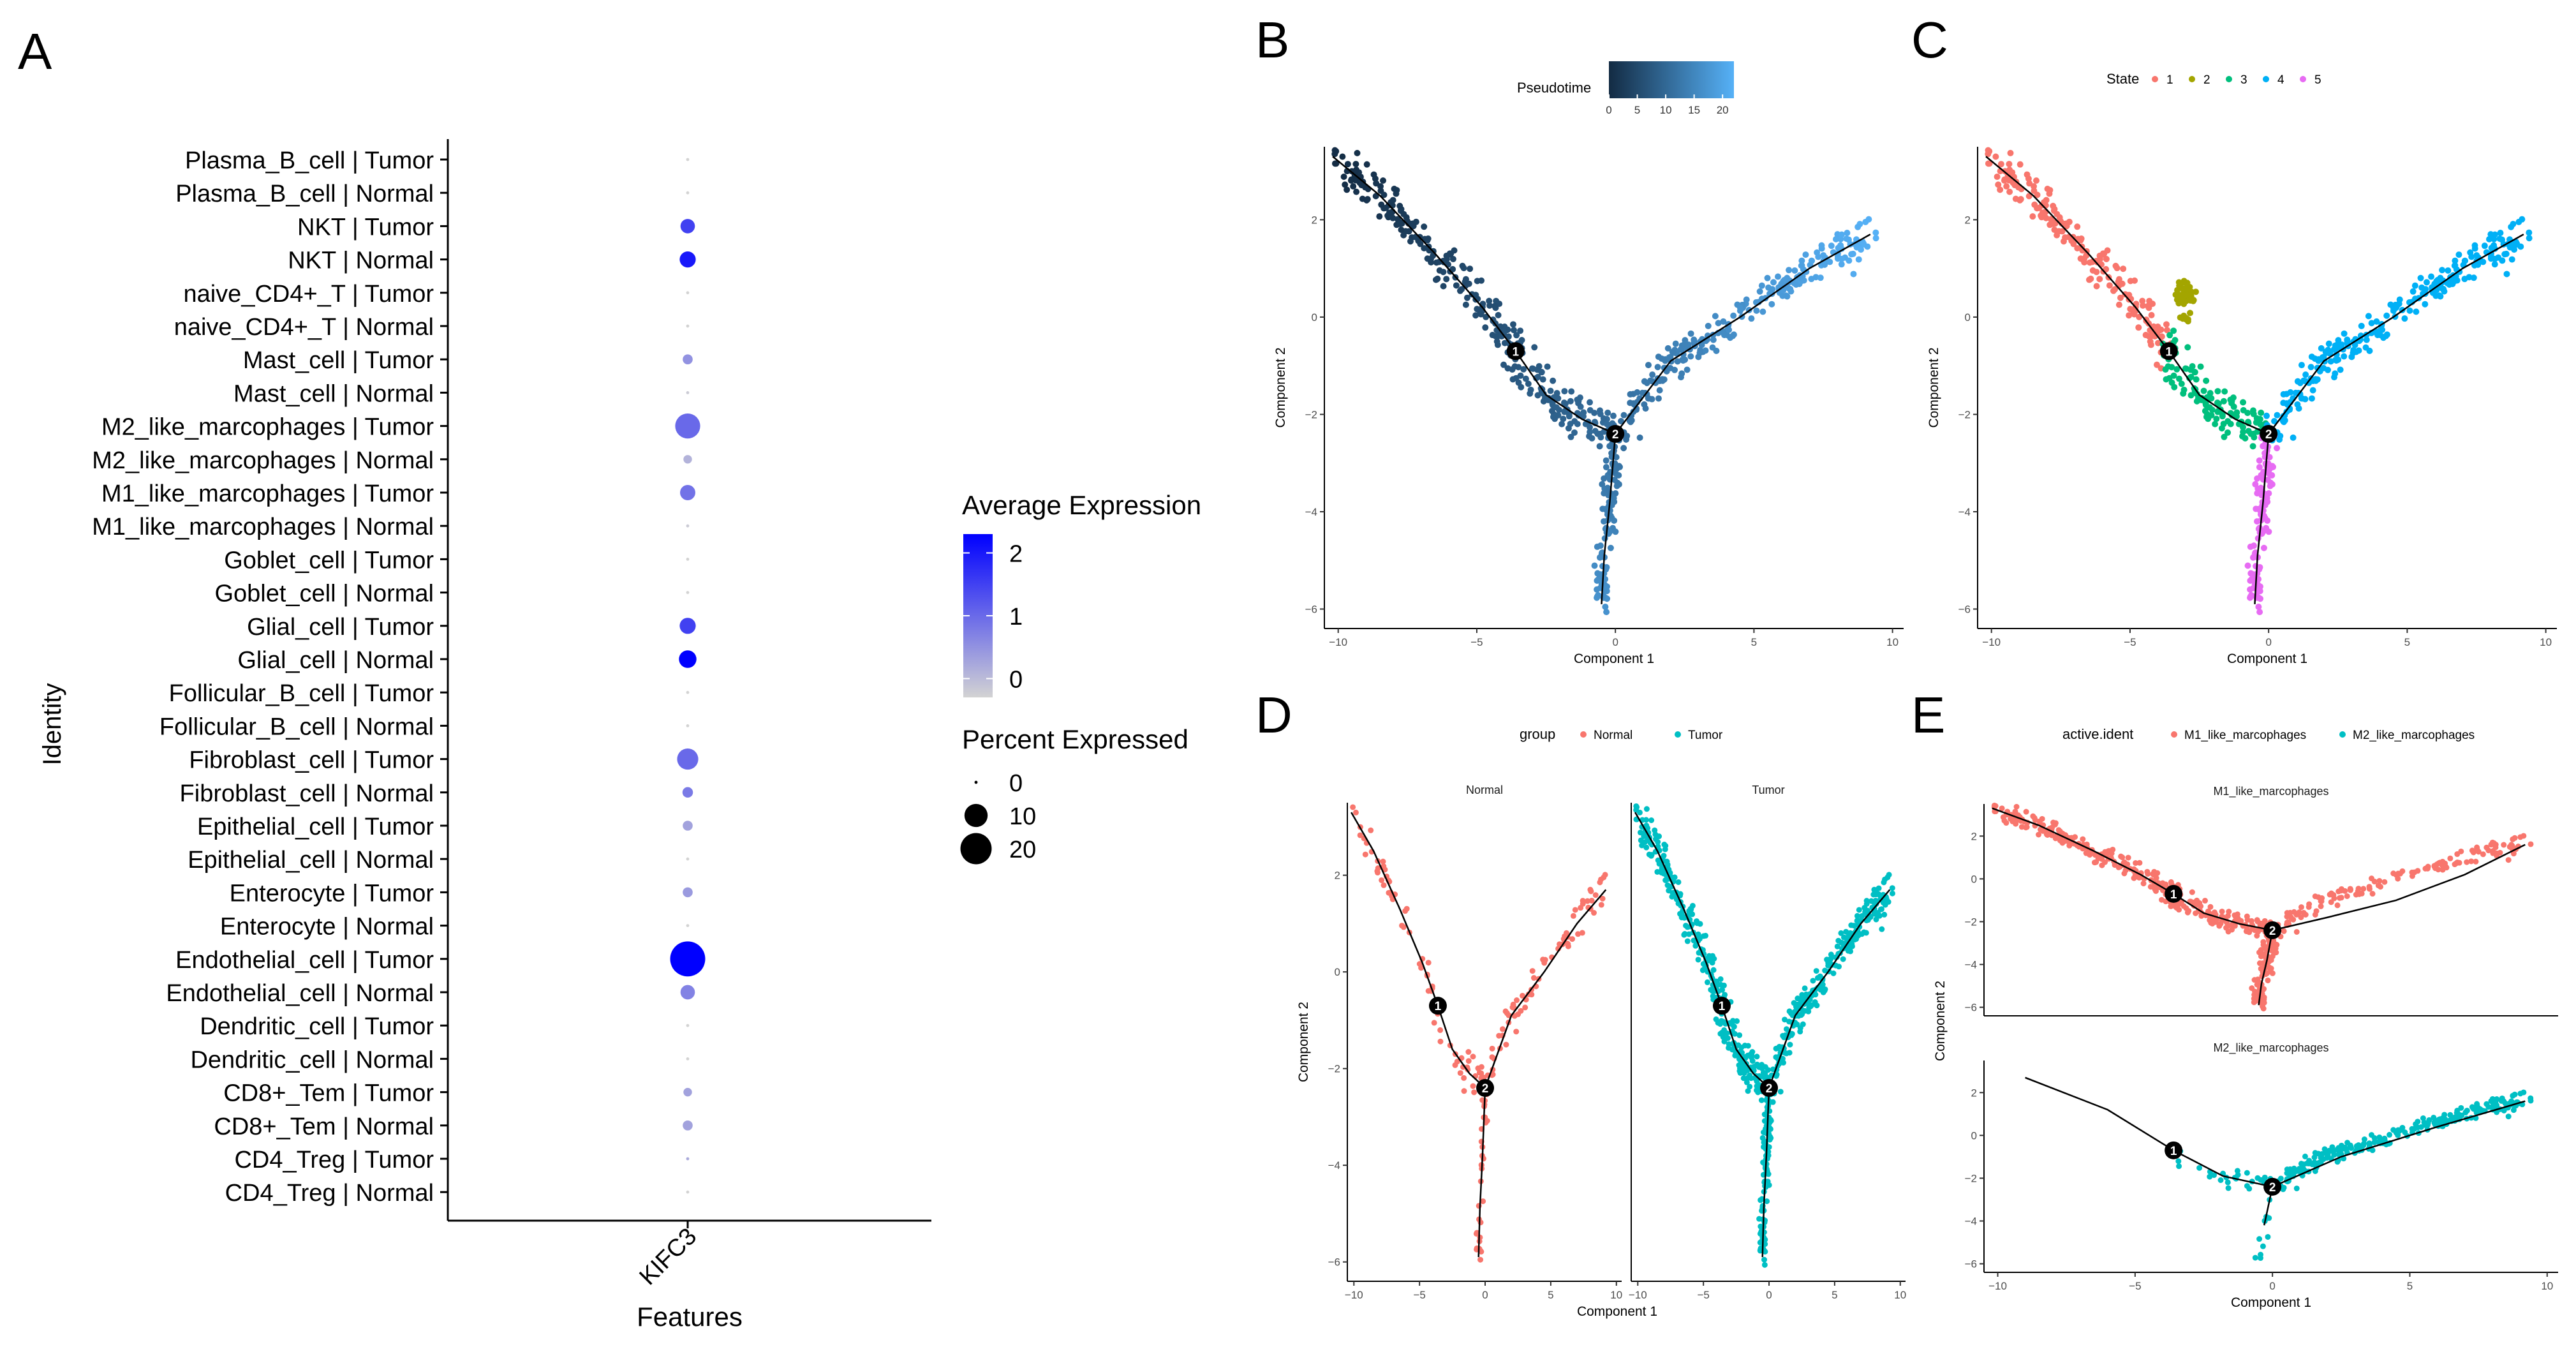 The image size is (2576, 1347). What do you see at coordinates (1638, 1295) in the screenshot?
I see `x-tick-label: −10` at bounding box center [1638, 1295].